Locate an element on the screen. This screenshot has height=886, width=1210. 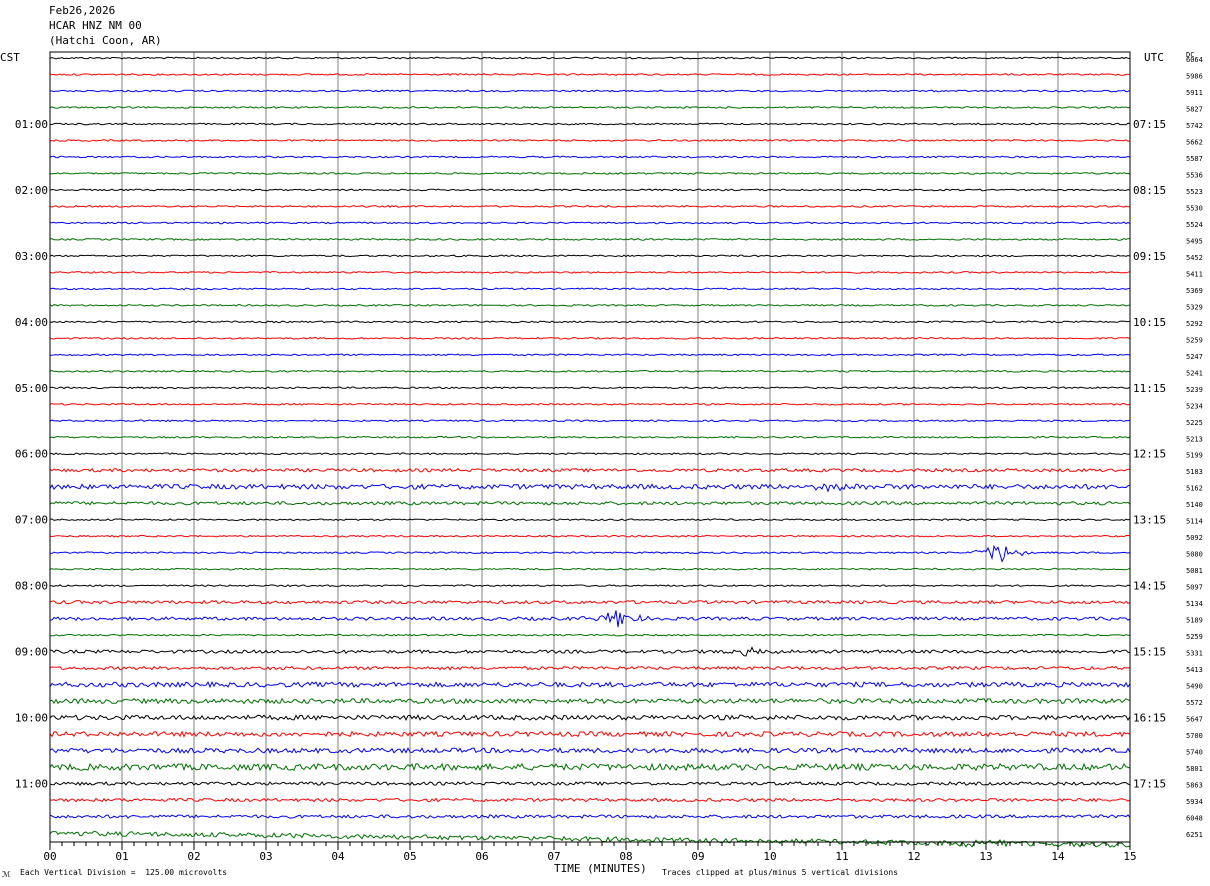
dc-offset-label: 5740 is located at coordinates (1194, 753).